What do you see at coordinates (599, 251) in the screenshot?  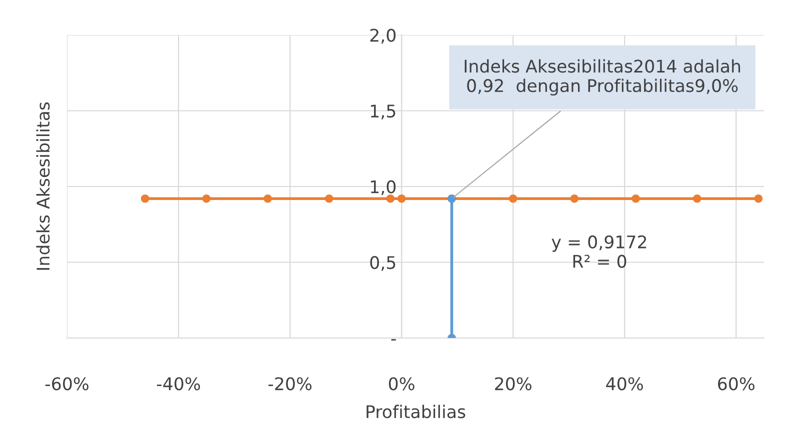 I see `annotation: y = 0,9172 R² = 0` at bounding box center [599, 251].